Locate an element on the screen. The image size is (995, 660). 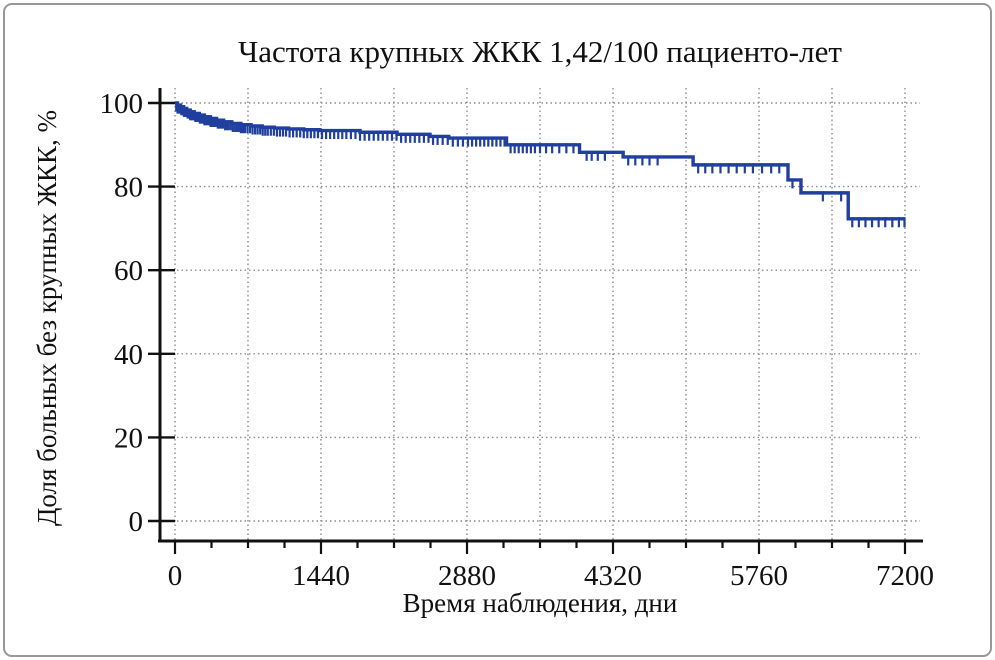
y-tick-label: 60 is located at coordinates (128, 271).